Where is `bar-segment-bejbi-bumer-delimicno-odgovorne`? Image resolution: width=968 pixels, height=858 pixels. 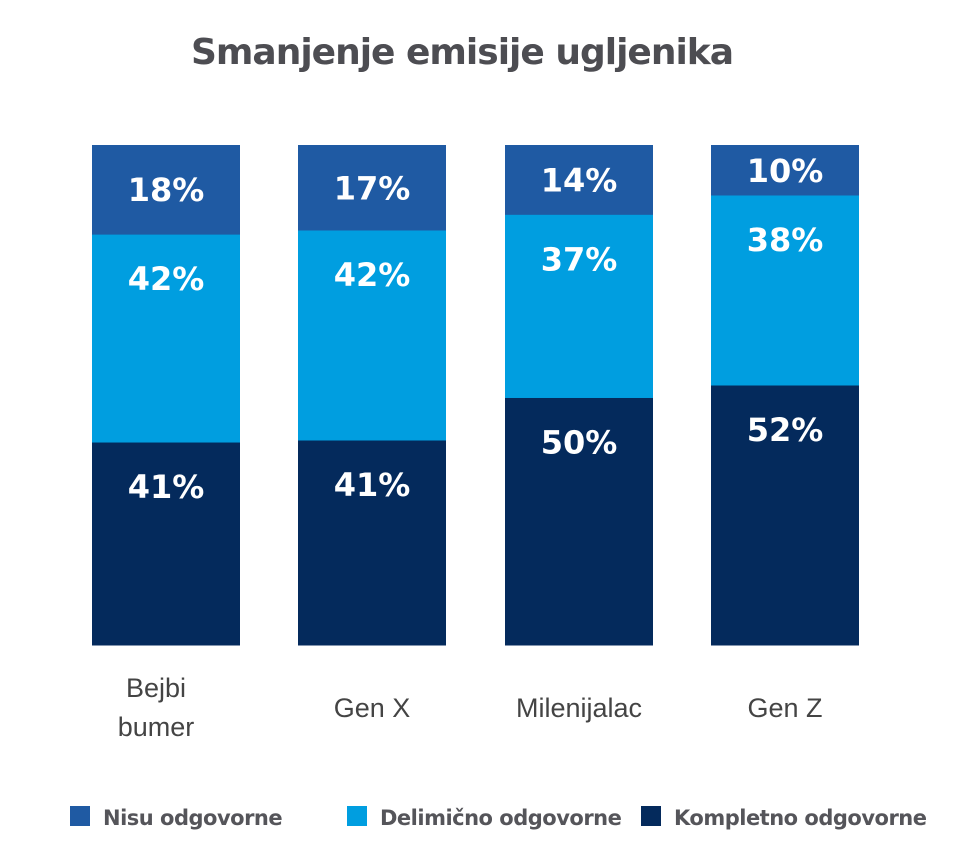
bar-segment-bejbi-bumer-delimicno-odgovorne is located at coordinates (166, 338).